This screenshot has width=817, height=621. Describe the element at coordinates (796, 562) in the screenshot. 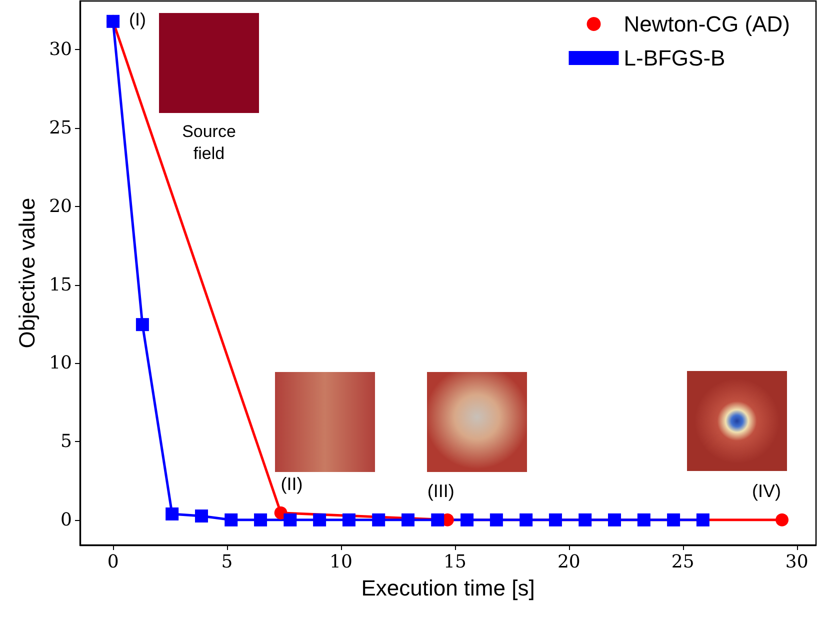

I see `x-tick-label: 30` at that location.